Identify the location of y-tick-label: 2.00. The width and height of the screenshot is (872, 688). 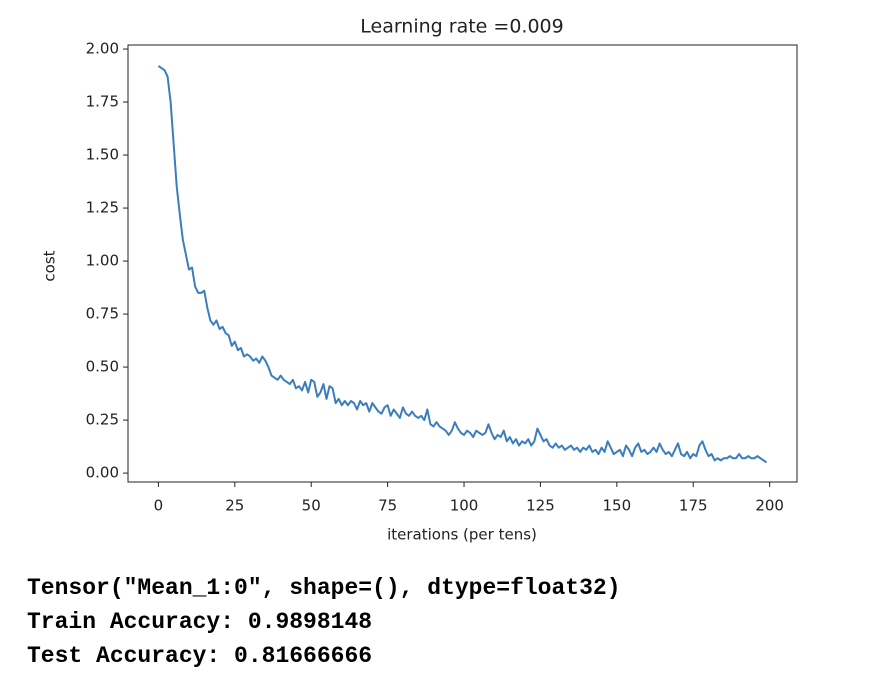
(102, 49).